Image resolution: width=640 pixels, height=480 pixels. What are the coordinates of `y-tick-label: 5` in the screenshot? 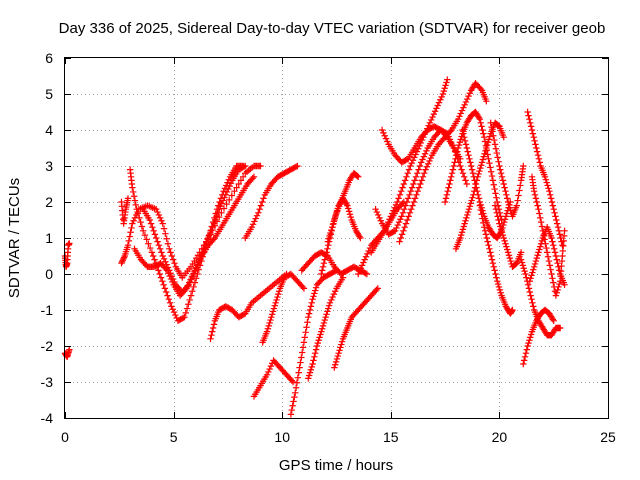 It's located at (49, 94).